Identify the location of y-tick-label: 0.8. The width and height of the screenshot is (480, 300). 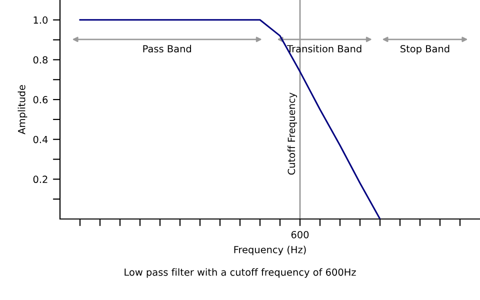
(40, 60).